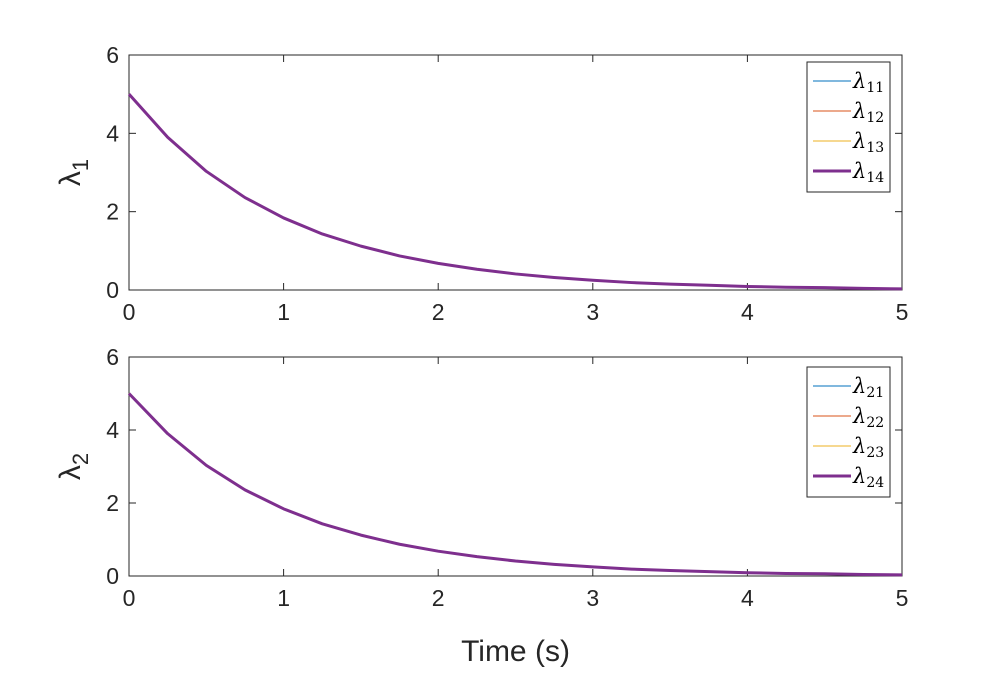 This screenshot has height=697, width=996. What do you see at coordinates (515, 651) in the screenshot?
I see `x-axis-label: Time (s)` at bounding box center [515, 651].